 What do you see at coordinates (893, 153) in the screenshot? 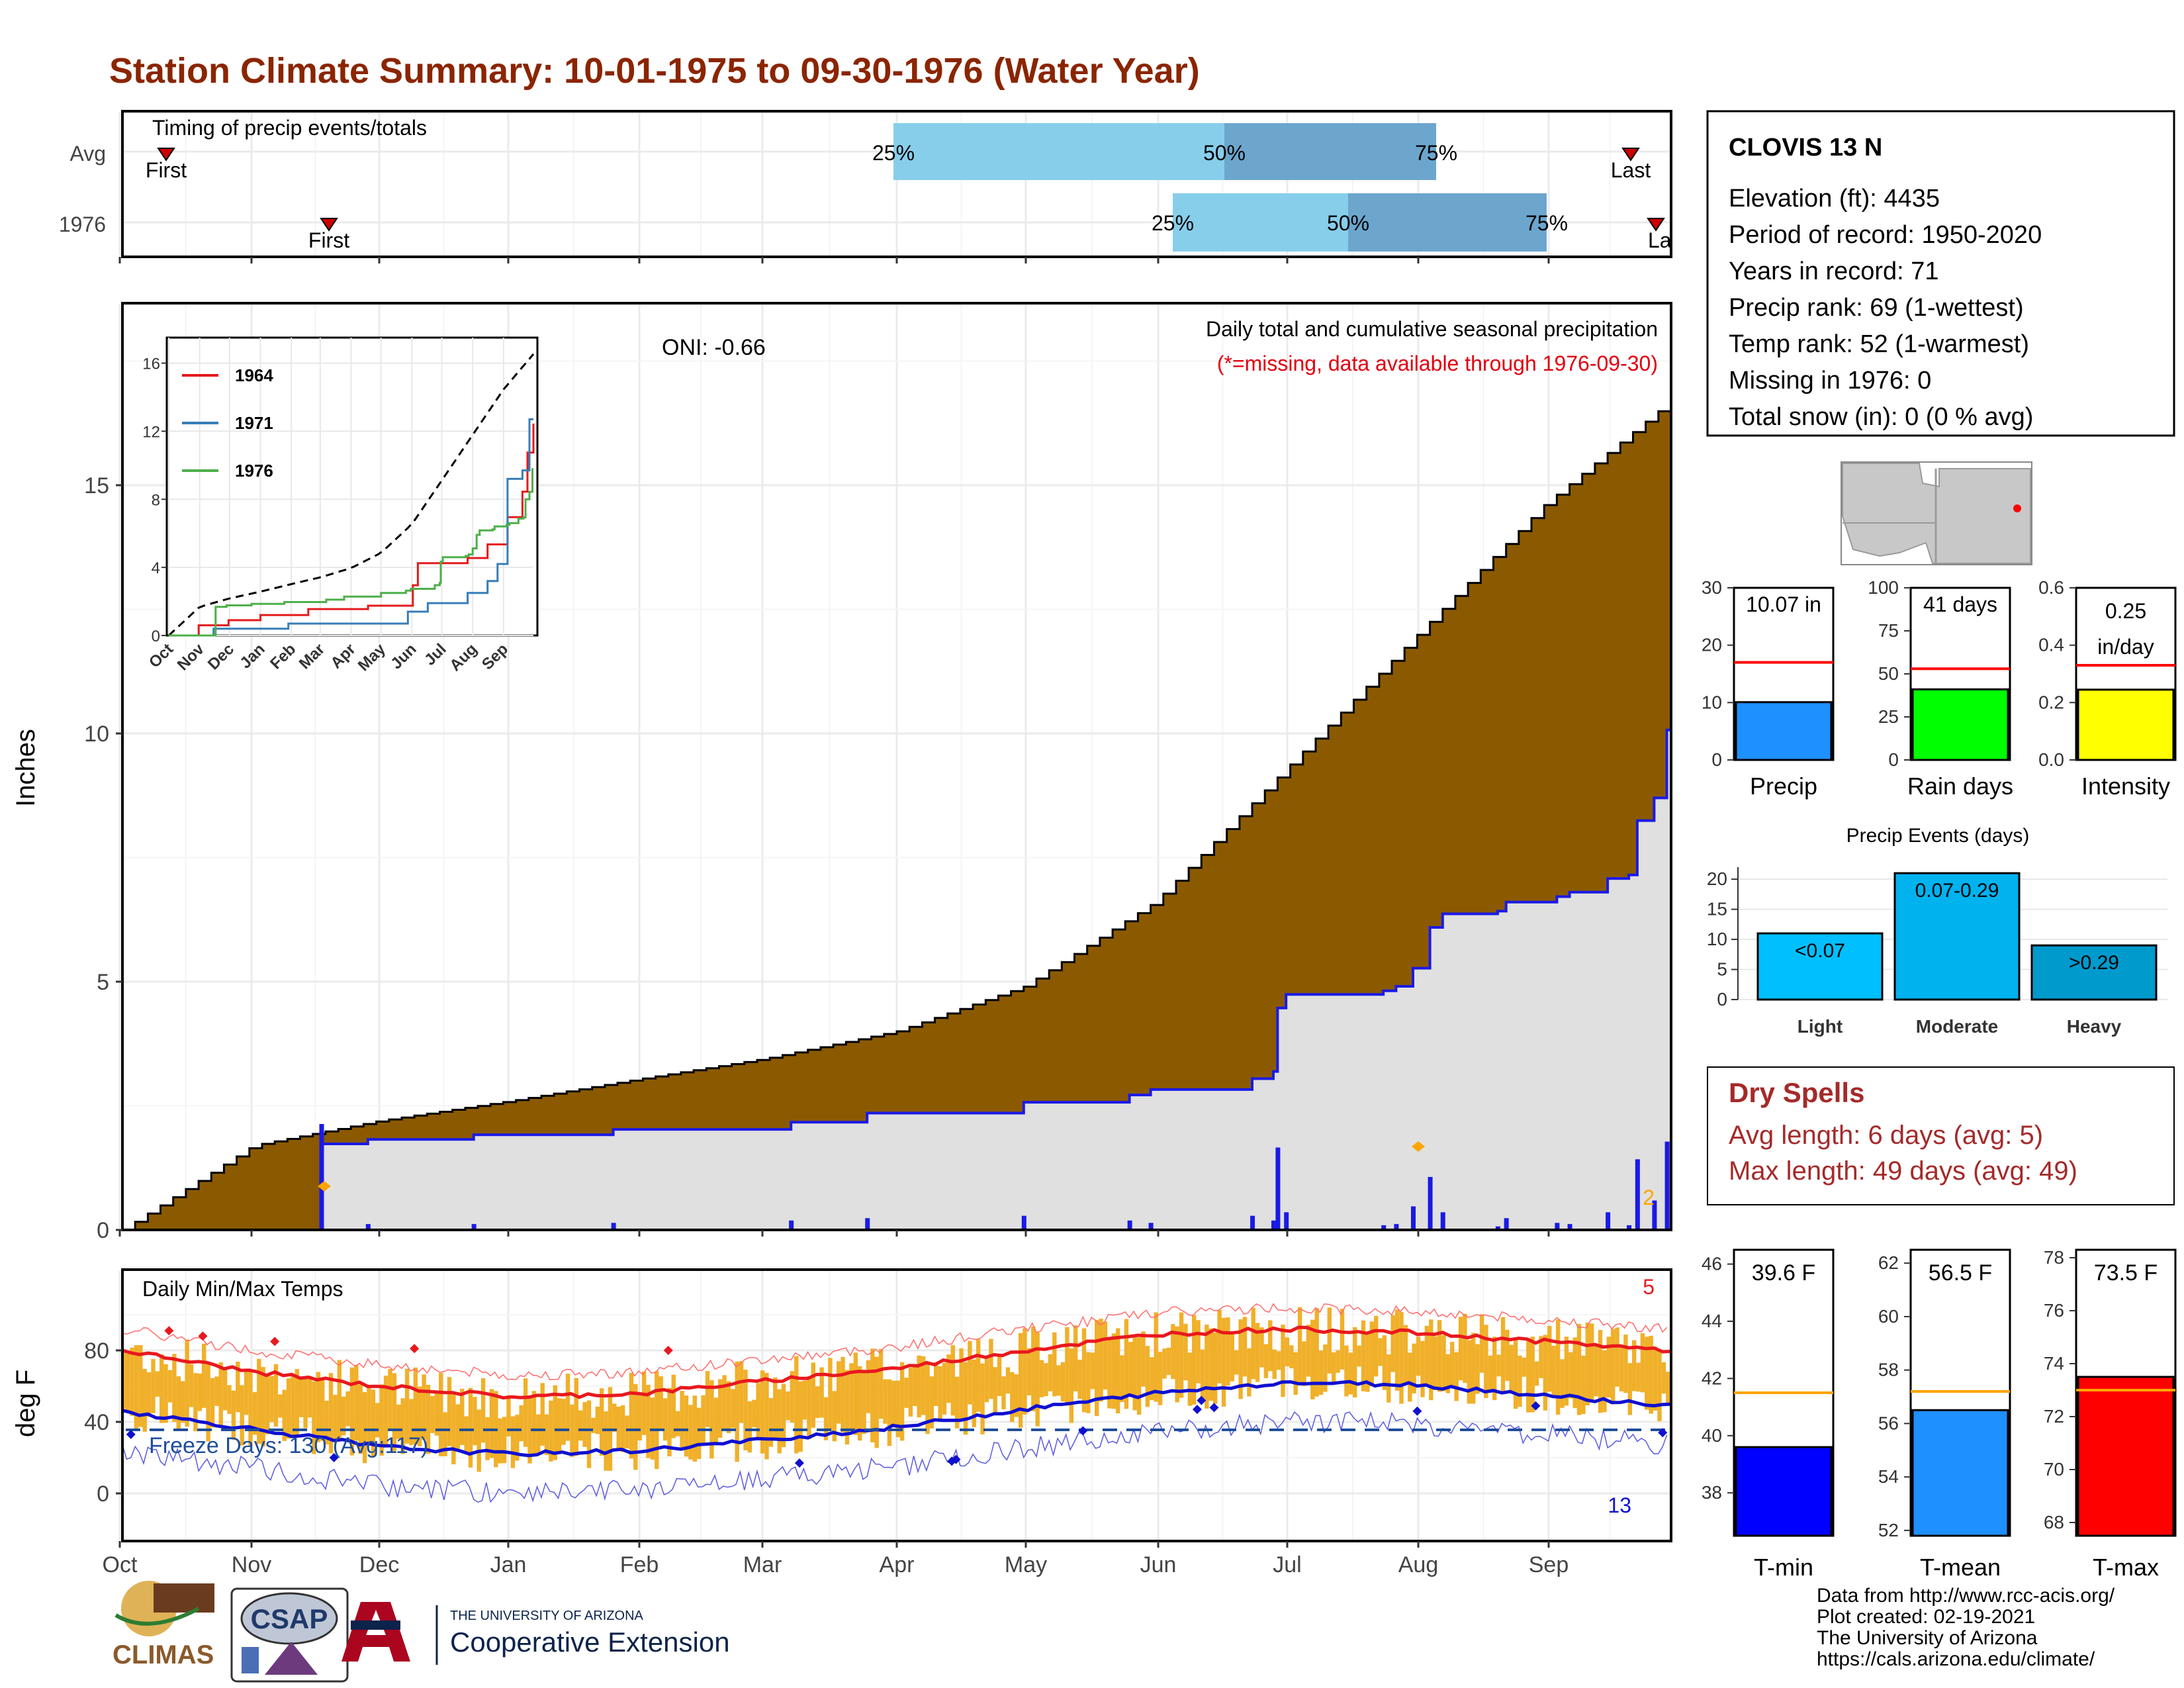
I see `q25-avg: 25%` at bounding box center [893, 153].